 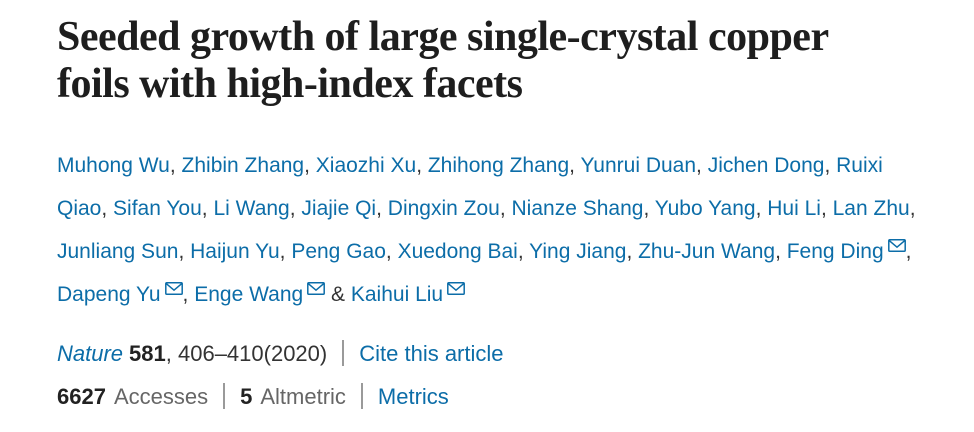 What do you see at coordinates (246, 397) in the screenshot?
I see `altmetric-count: 5` at bounding box center [246, 397].